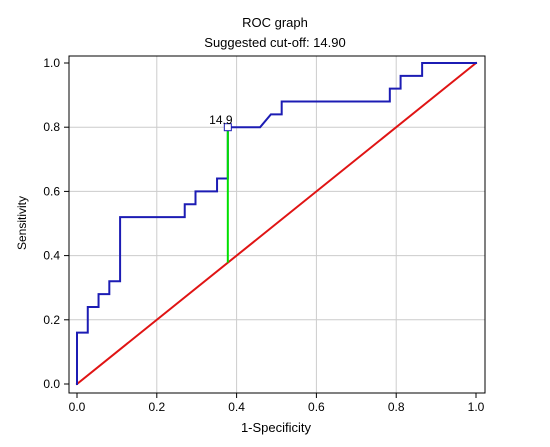 This screenshot has height=447, width=550. I want to click on x-tick-label: 1.0, so click(476, 407).